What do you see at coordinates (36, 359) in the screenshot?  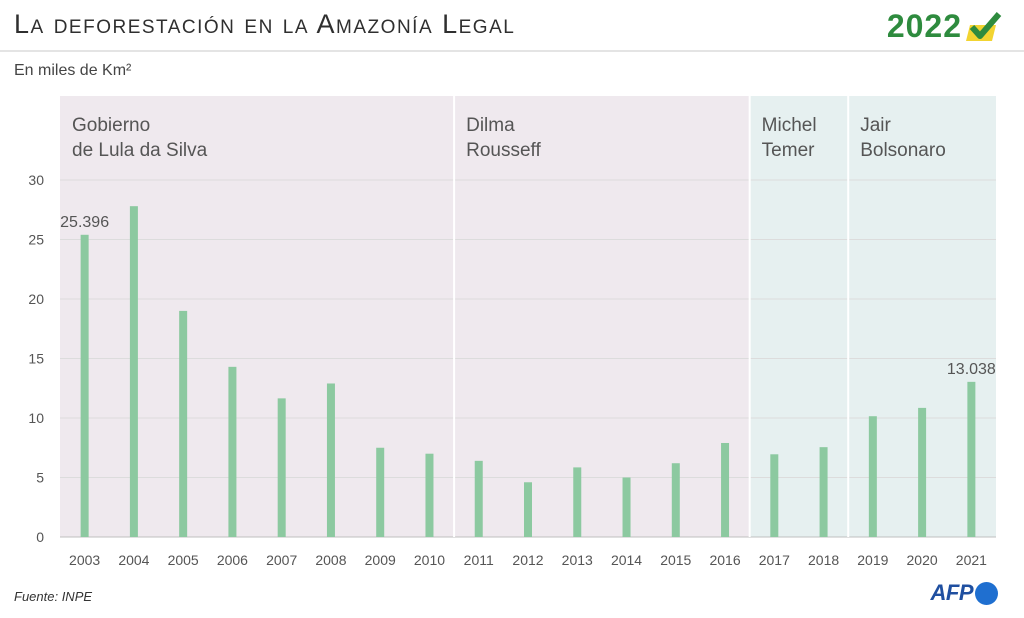 I see `y-tick-label: 15` at bounding box center [36, 359].